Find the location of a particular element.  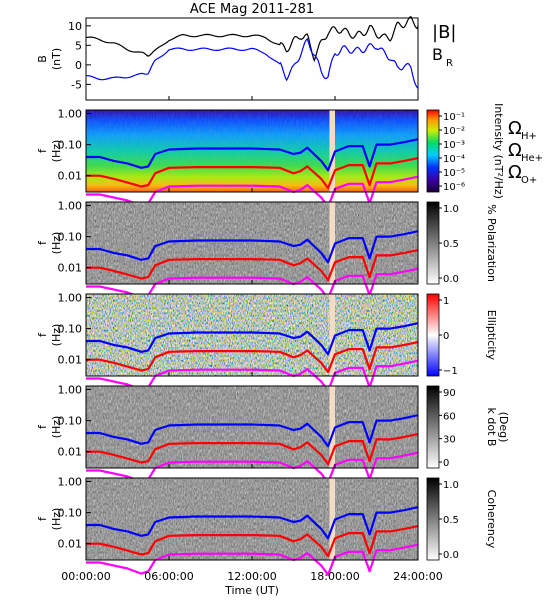

y-tick-label: 10 is located at coordinates (75, 26).